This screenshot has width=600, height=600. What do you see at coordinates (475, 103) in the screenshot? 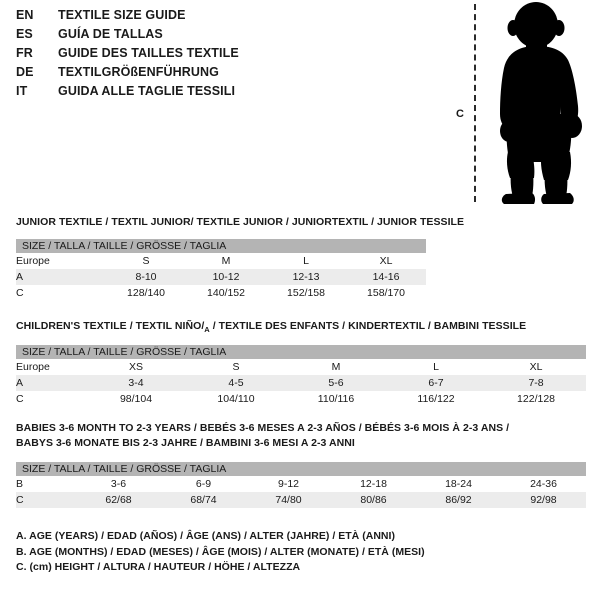
I see `height-dashed-line-icon` at bounding box center [475, 103].